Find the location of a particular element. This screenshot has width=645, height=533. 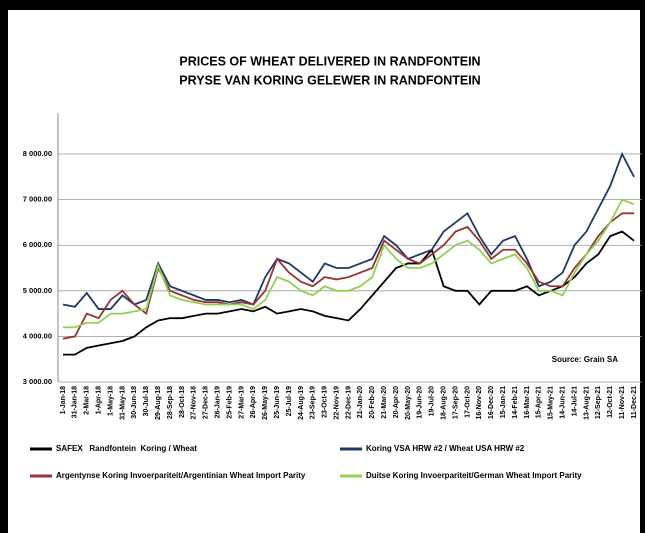

x-tick-label: 11-Dec-21 is located at coordinates (634, 402).